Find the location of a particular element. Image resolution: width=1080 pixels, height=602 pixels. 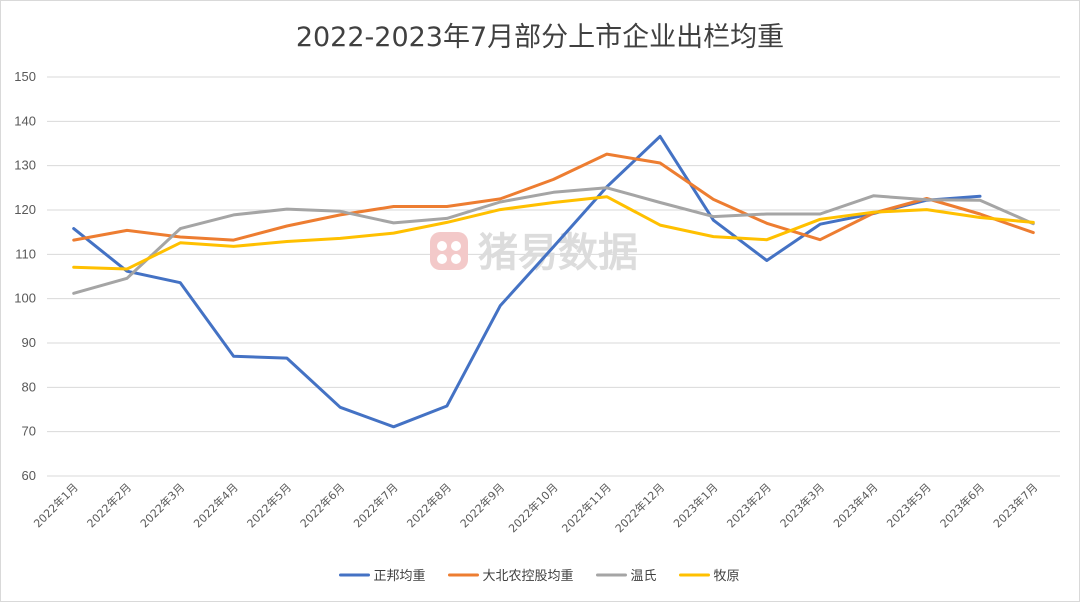

legend: 正邦均重 大北农控股均重 温氏 牧原 is located at coordinates (539, 576).